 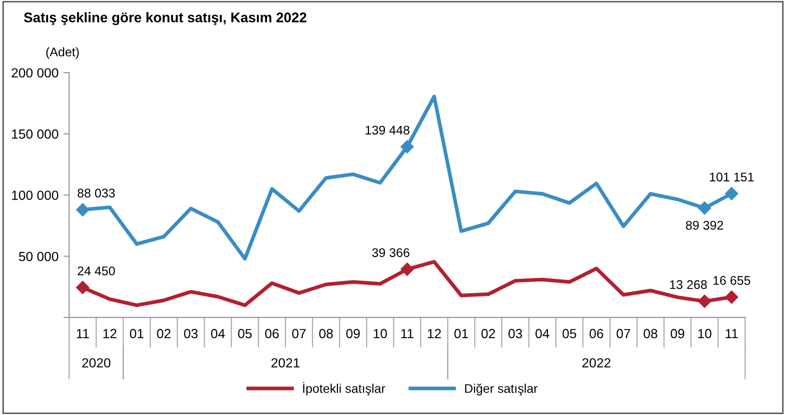 What do you see at coordinates (96, 363) in the screenshot?
I see `text: 2020` at bounding box center [96, 363].